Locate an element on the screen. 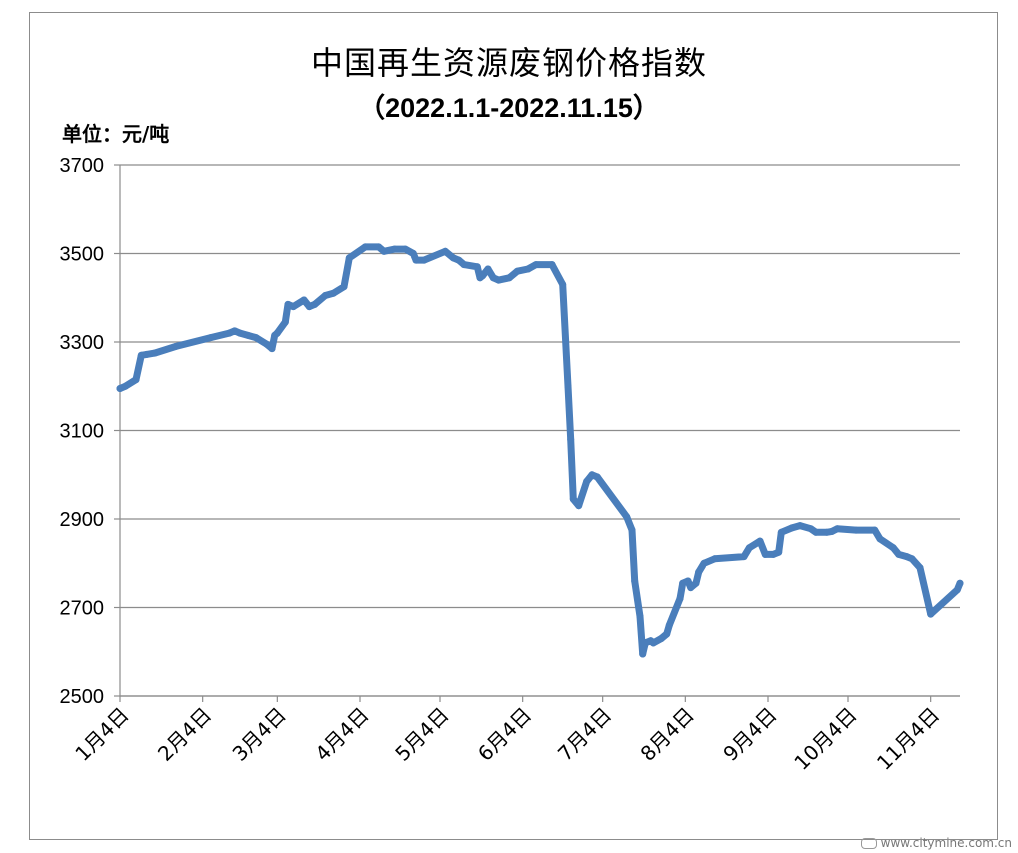 This screenshot has width=1018, height=853. y-tick-label: 3300 is located at coordinates (82, 343).